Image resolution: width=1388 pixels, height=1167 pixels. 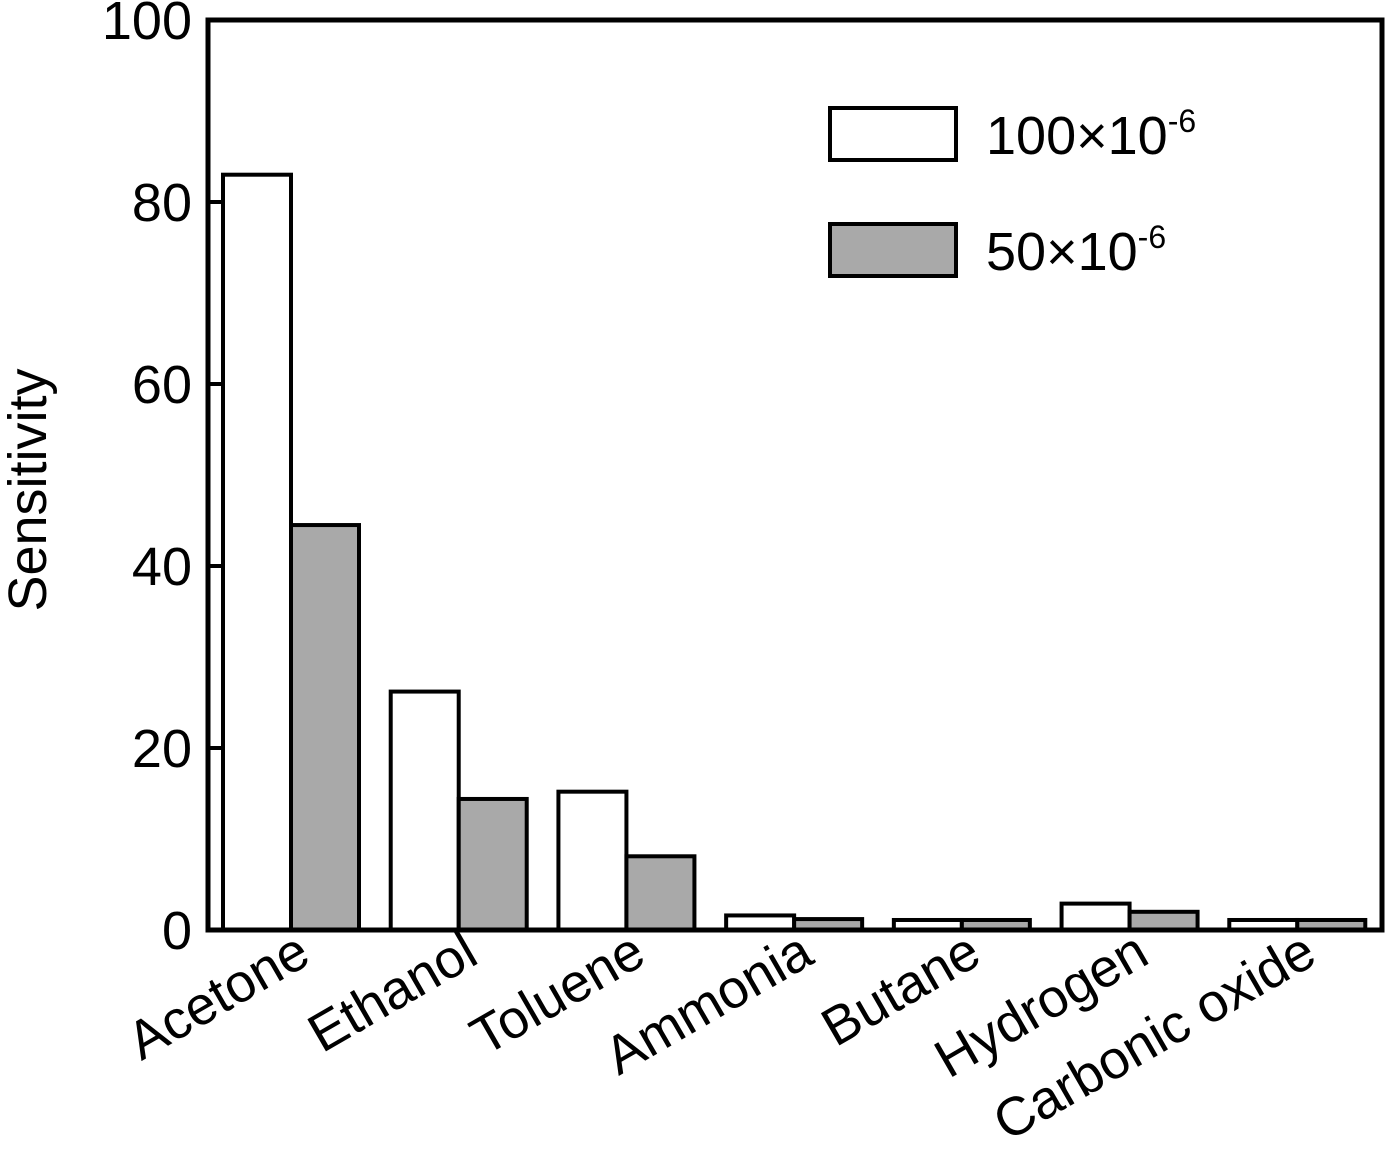 I want to click on y-axis-title: Sensitivity, so click(x=29, y=489).